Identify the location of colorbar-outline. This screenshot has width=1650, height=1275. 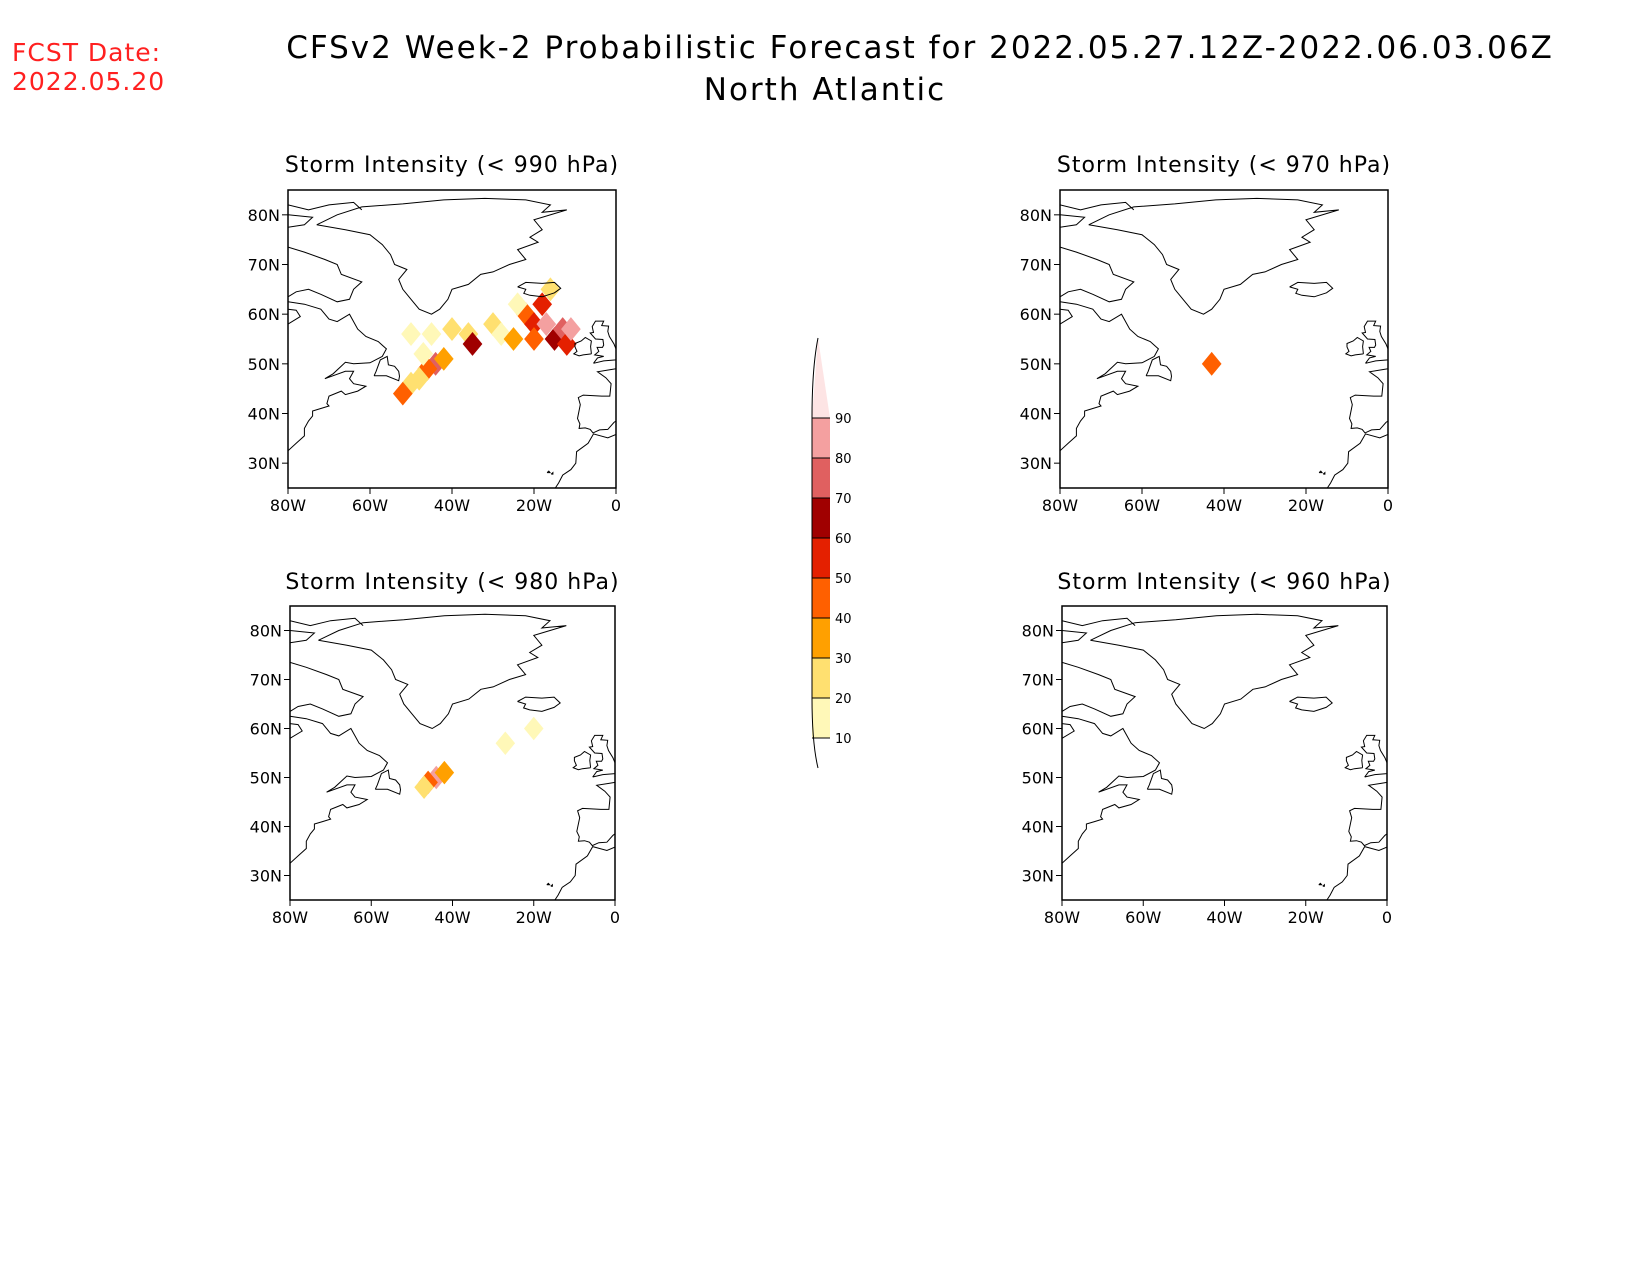
(815, 553).